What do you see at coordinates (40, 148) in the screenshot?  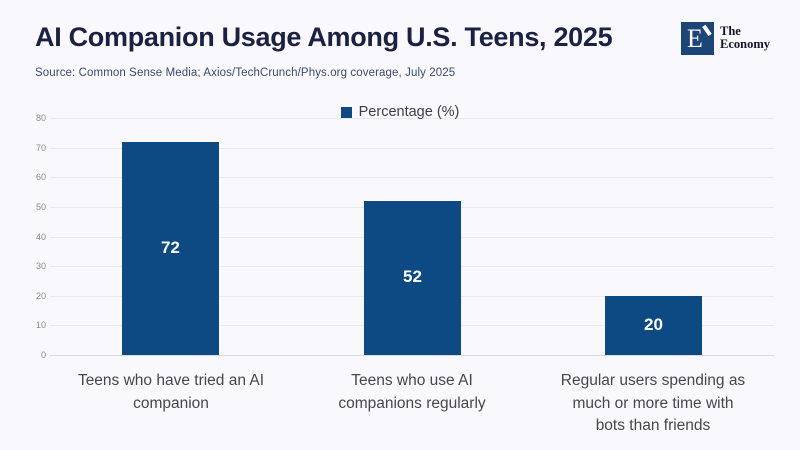 I see `y-tick-label-70: 70` at bounding box center [40, 148].